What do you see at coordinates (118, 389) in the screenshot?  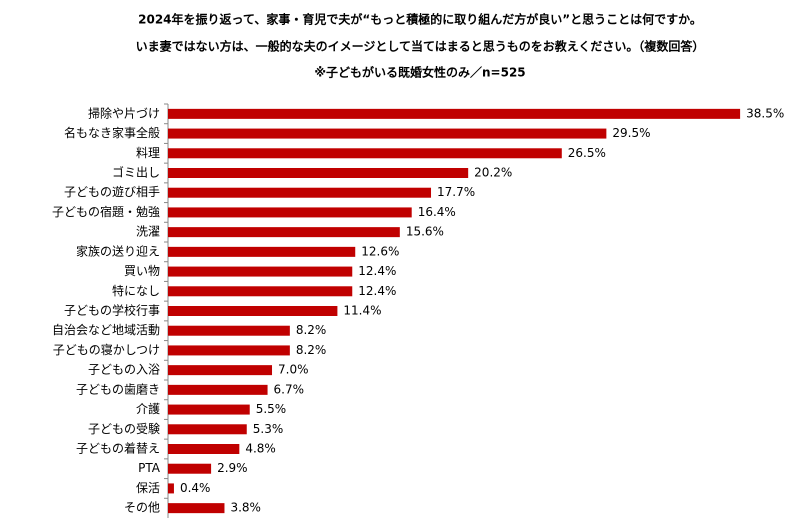 I see `category-label: 子どもの歯磨き` at bounding box center [118, 389].